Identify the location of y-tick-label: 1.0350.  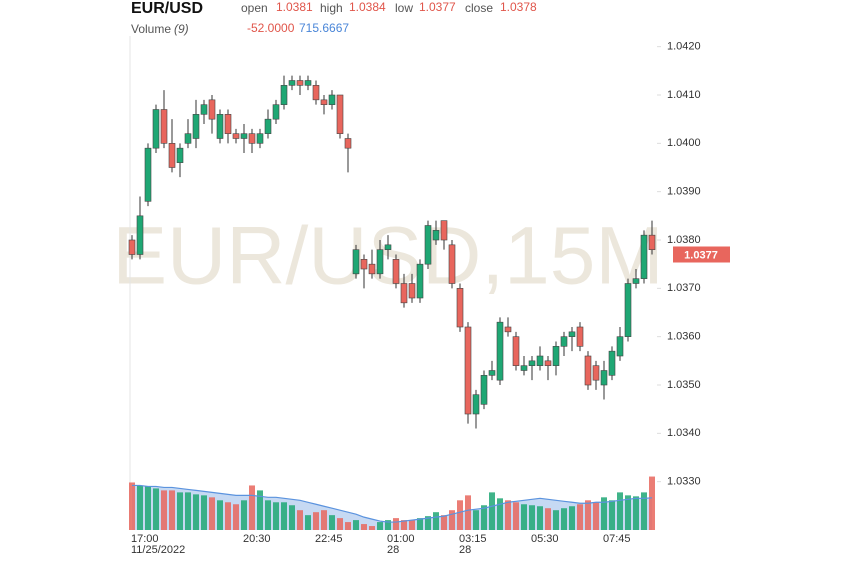
(684, 385).